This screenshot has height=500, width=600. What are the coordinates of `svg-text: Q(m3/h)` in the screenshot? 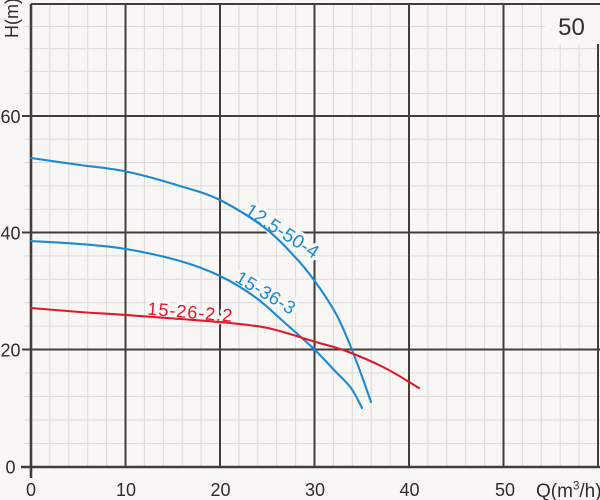 It's located at (568, 490).